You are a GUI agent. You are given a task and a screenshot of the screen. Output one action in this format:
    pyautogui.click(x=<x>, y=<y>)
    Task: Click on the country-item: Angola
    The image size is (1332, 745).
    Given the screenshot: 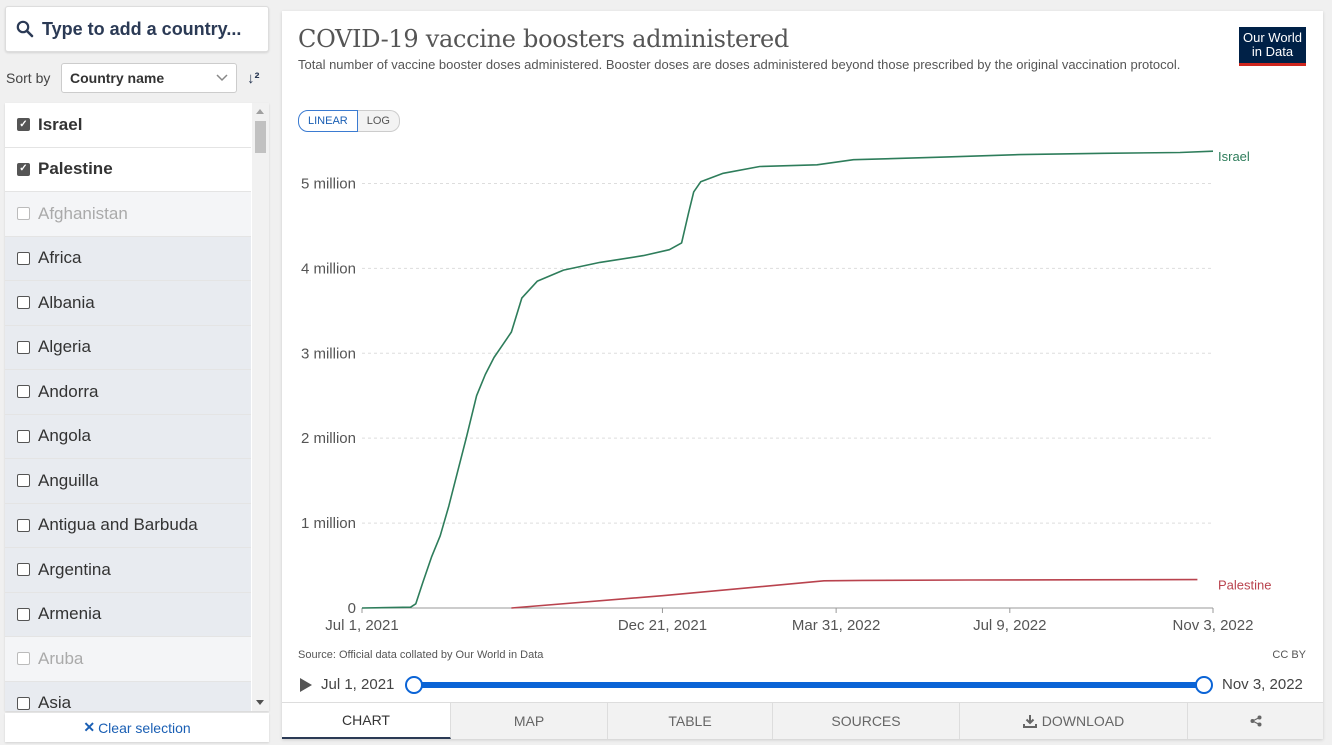 What is the action you would take?
    pyautogui.click(x=128, y=436)
    